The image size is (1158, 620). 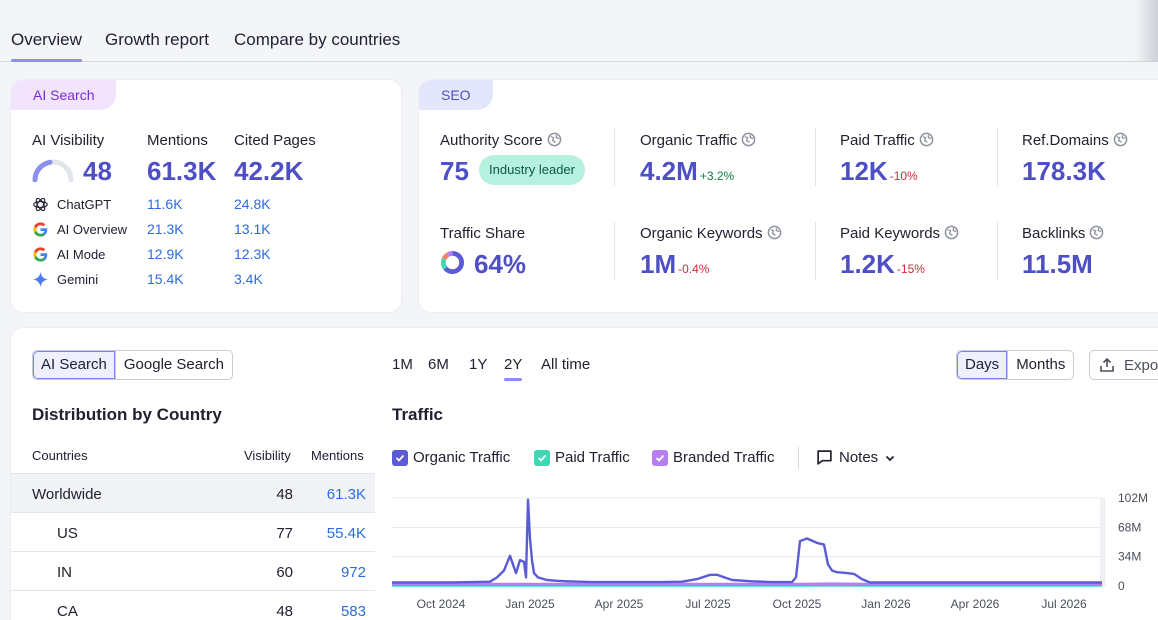 I want to click on upload-icon, so click(x=1107, y=364).